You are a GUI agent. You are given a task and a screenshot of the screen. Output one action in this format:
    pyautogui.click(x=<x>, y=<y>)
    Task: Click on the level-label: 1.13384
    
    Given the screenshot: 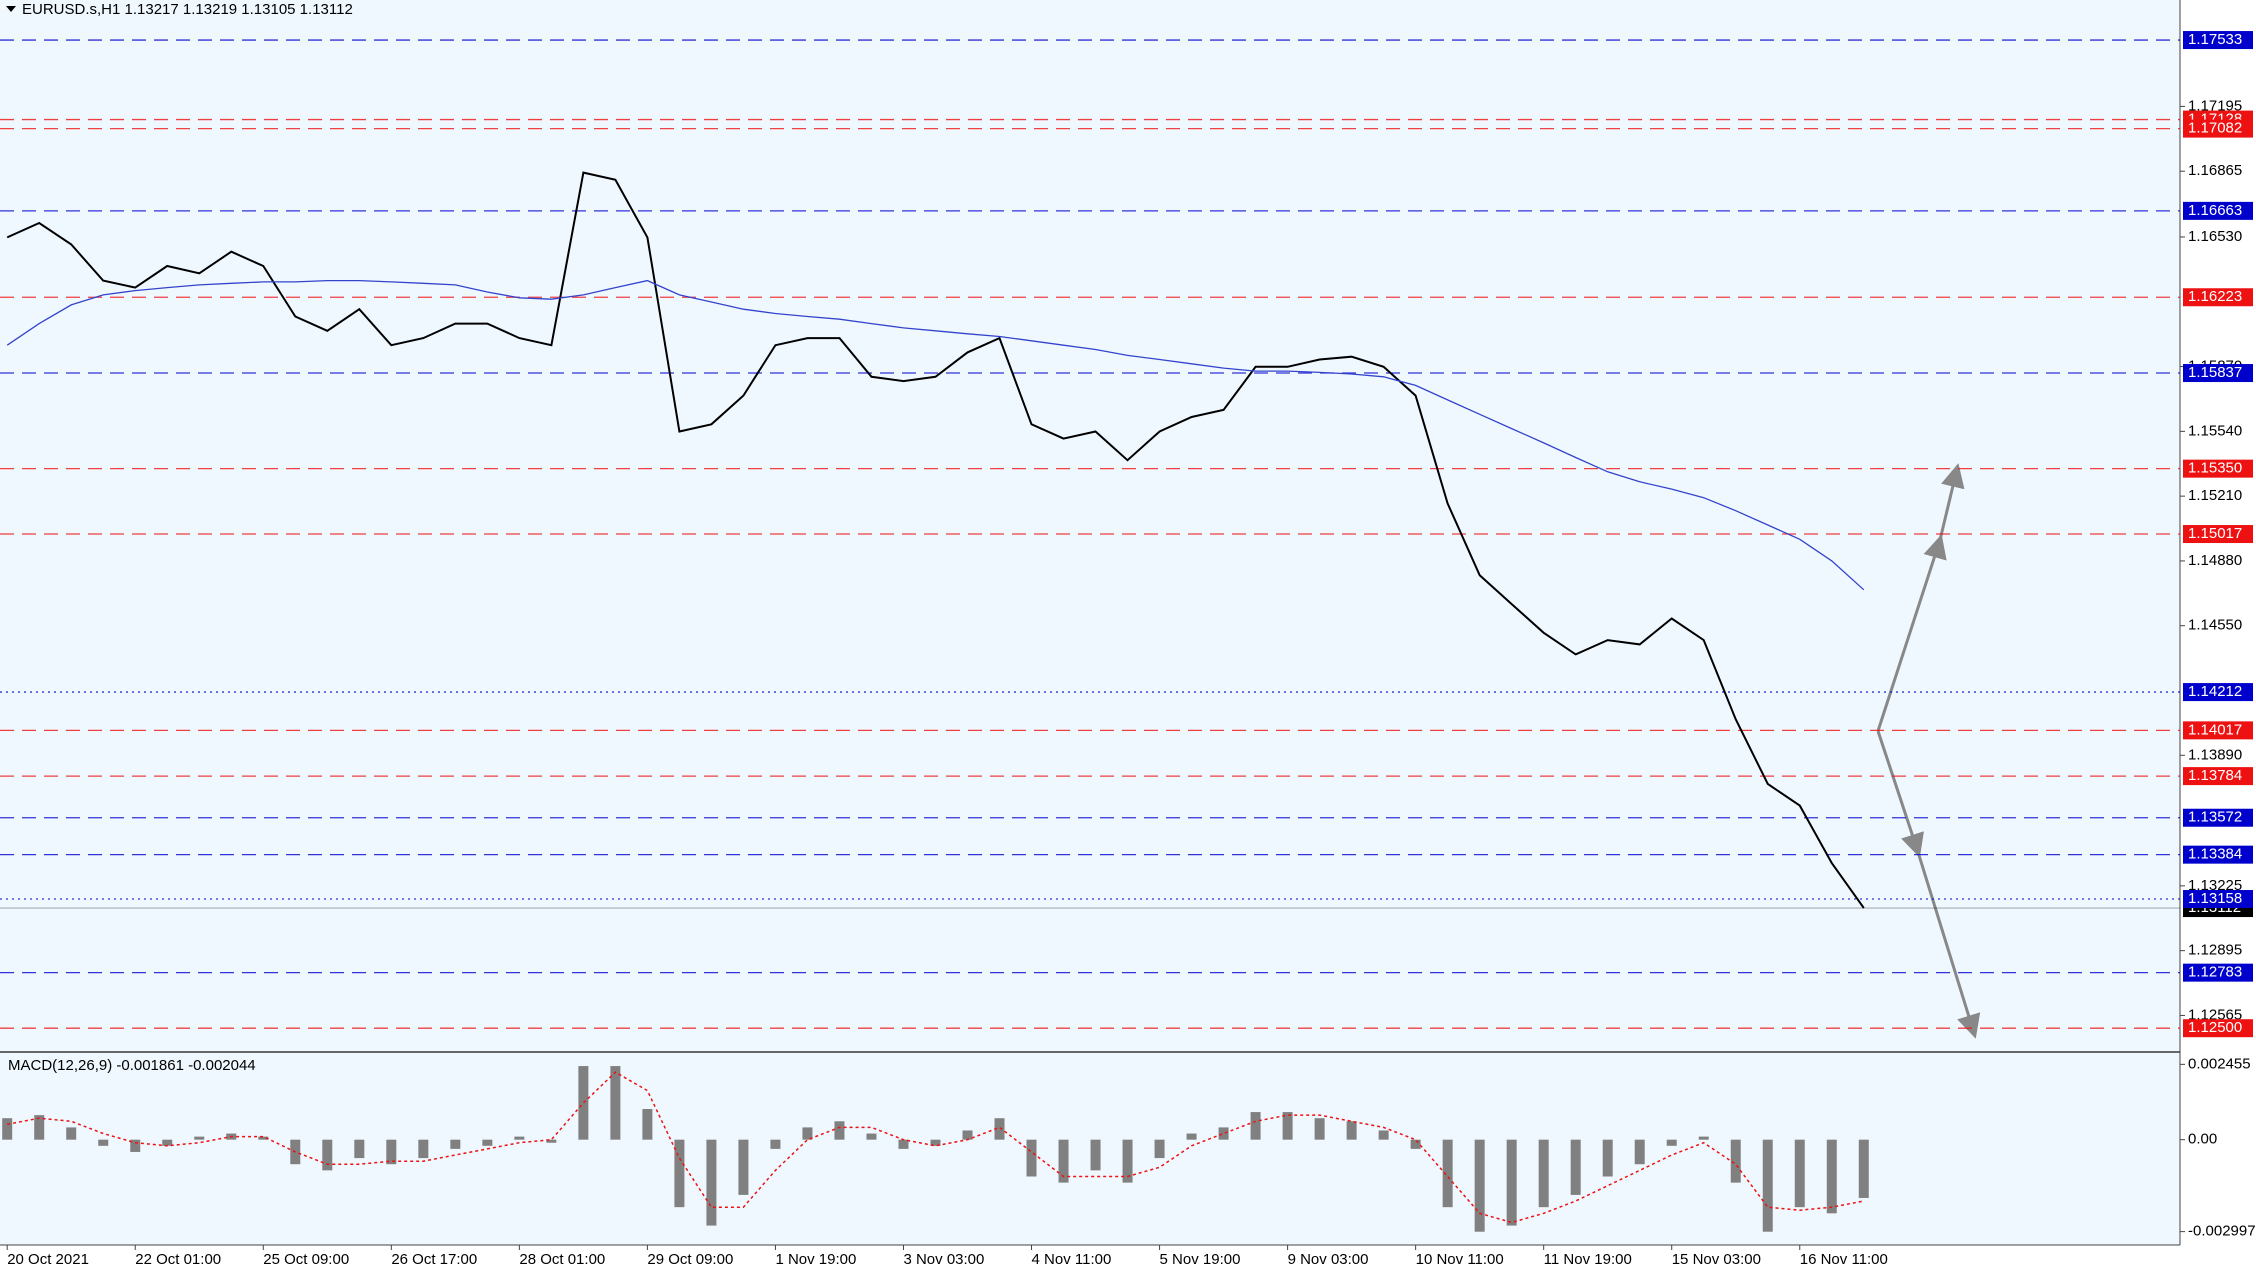 What is the action you would take?
    pyautogui.click(x=2215, y=854)
    